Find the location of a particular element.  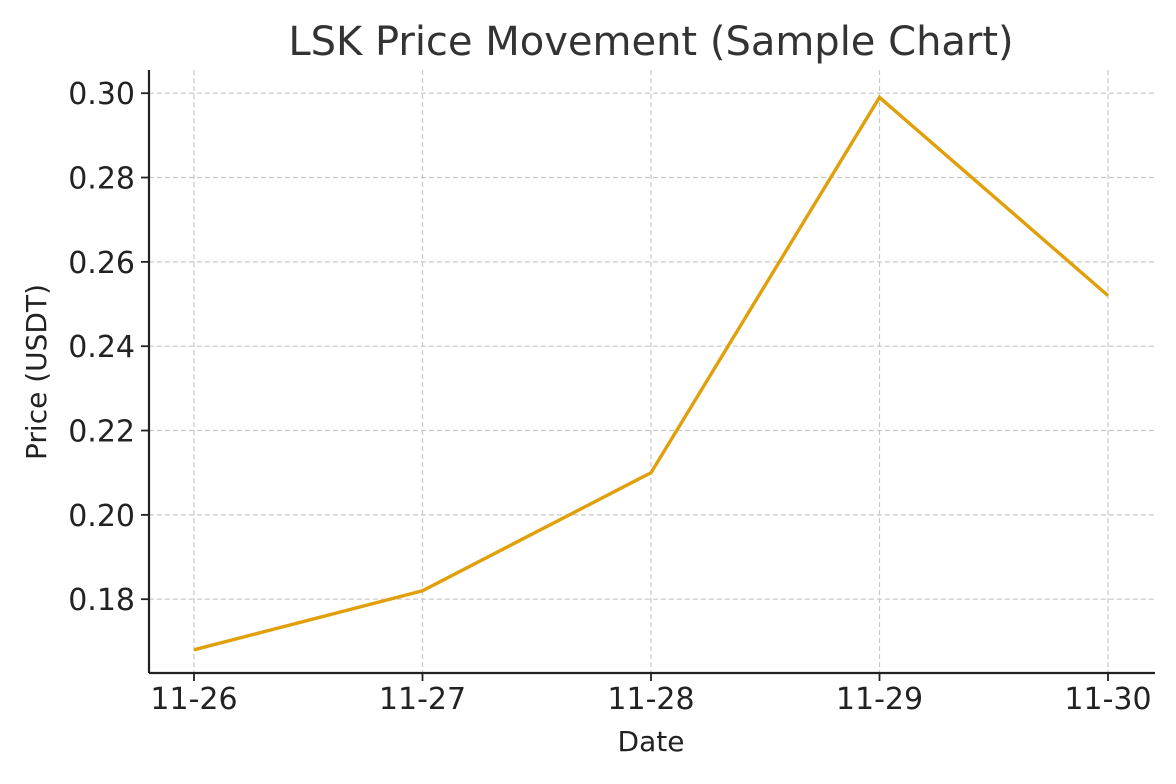

x-tick-label: 11-27 is located at coordinates (422, 699).